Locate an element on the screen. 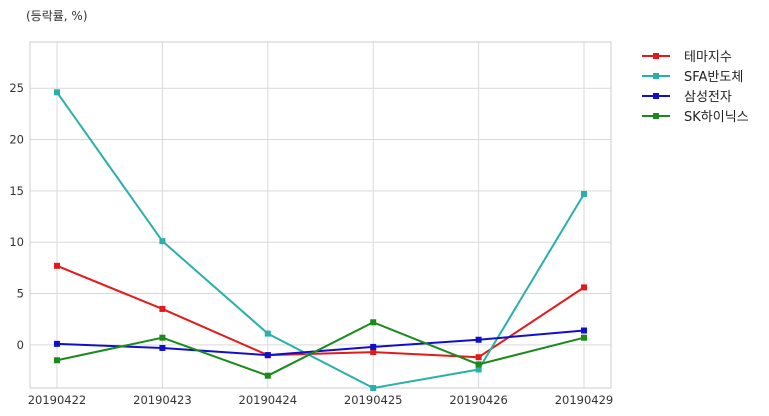 Image resolution: width=769 pixels, height=416 pixels. y-tick-label: 25 is located at coordinates (16, 88).